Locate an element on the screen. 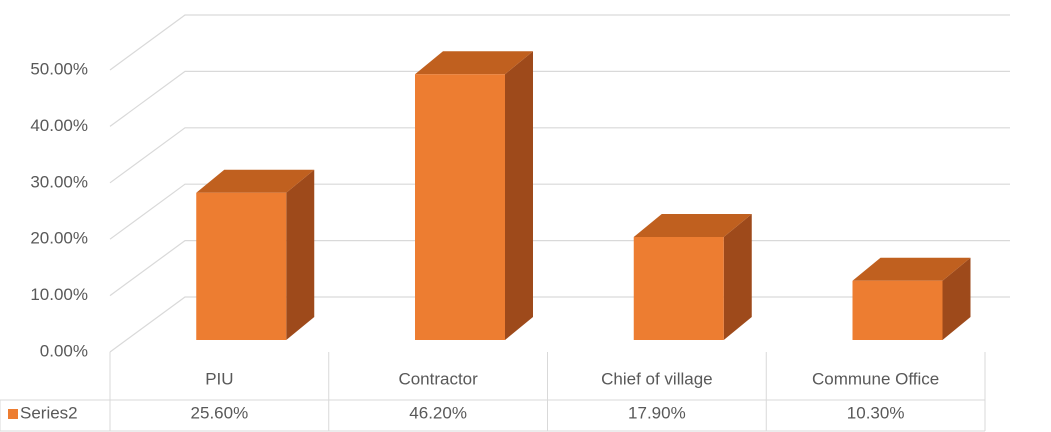 The image size is (1051, 432). x-tick-label: Chief of village is located at coordinates (657, 378).